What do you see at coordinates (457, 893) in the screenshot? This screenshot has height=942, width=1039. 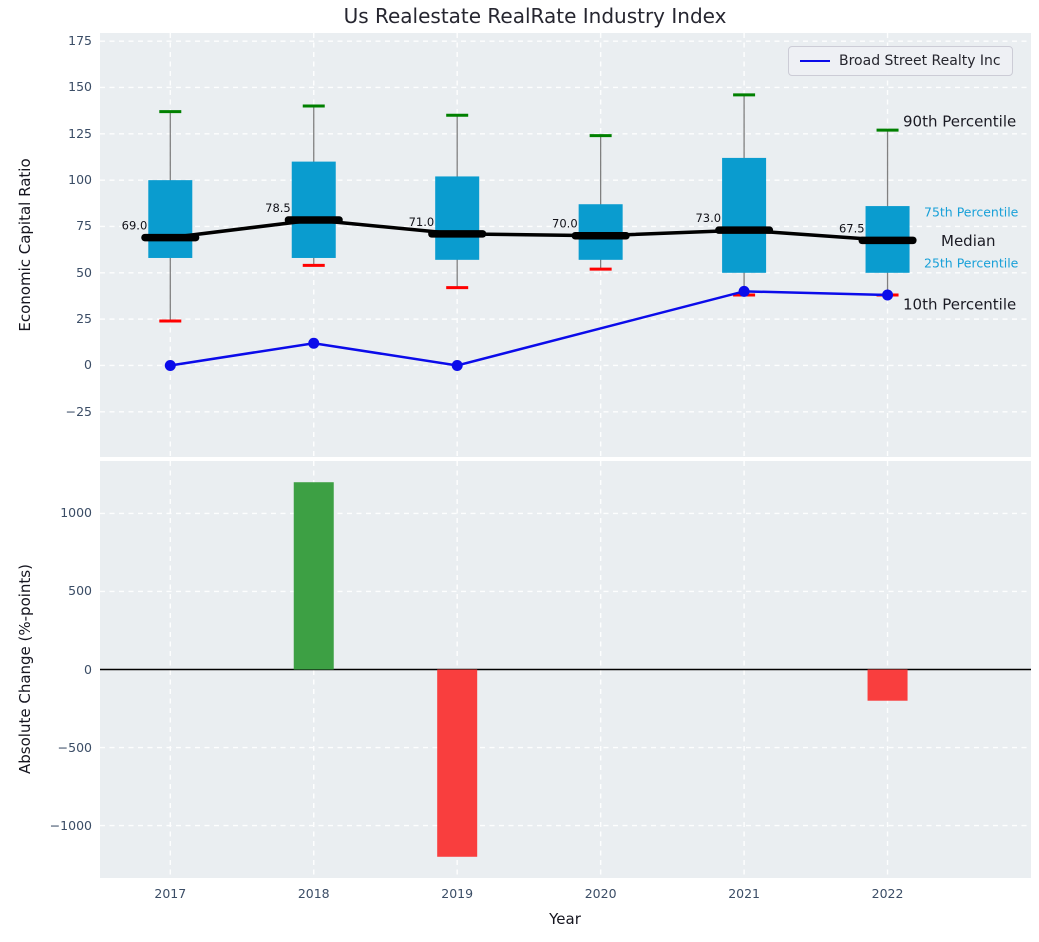 I see `x-tick-label: 2019` at bounding box center [457, 893].